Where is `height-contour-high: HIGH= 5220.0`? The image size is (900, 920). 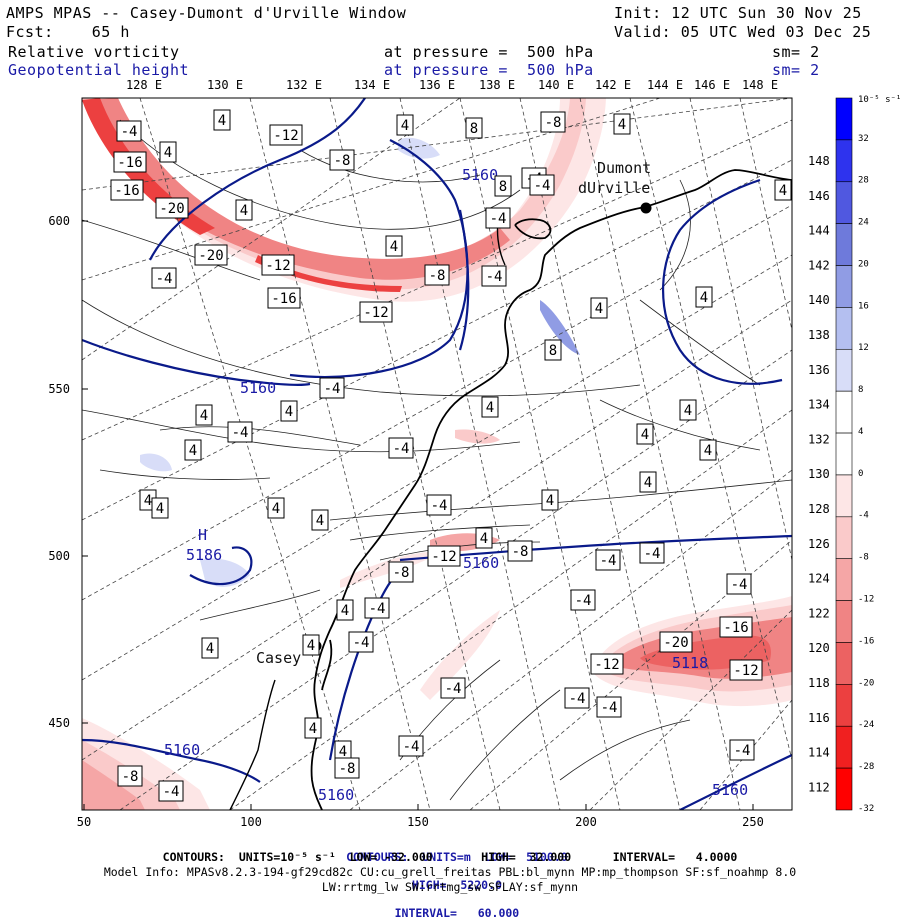
height-contour-high: HIGH= 5220.0 is located at coordinates (456, 885).